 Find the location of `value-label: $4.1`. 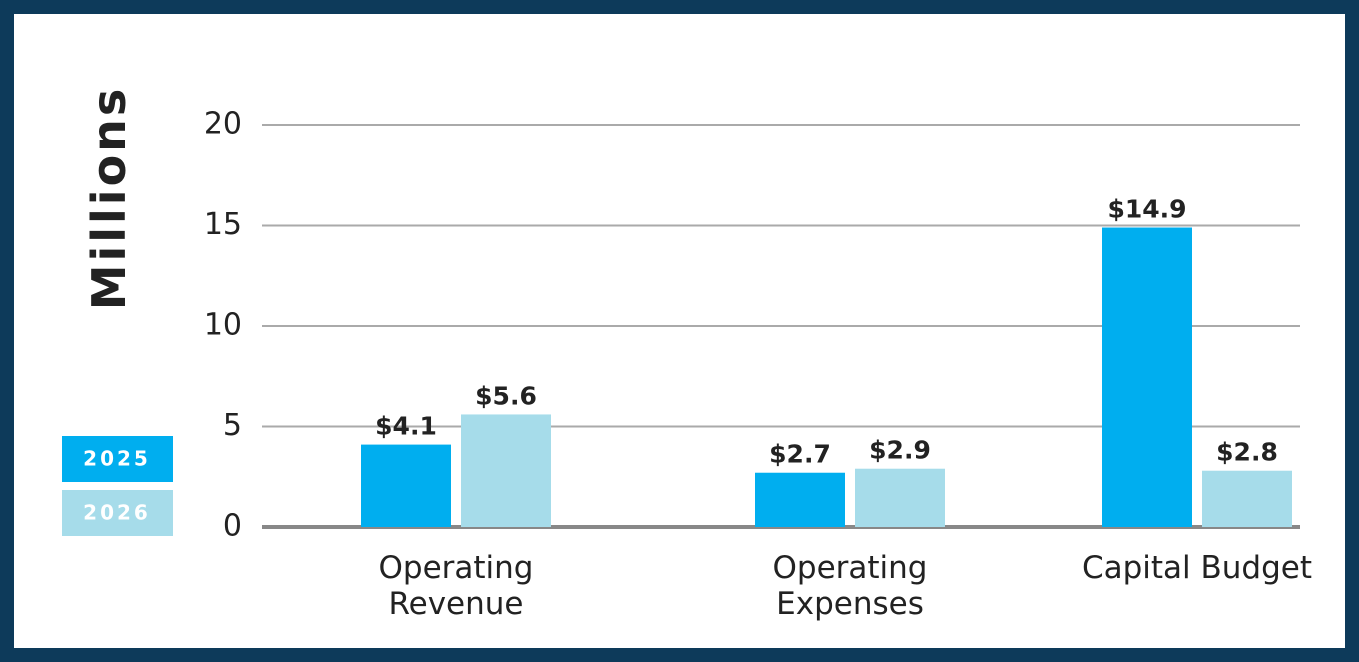

value-label: $4.1 is located at coordinates (406, 426).